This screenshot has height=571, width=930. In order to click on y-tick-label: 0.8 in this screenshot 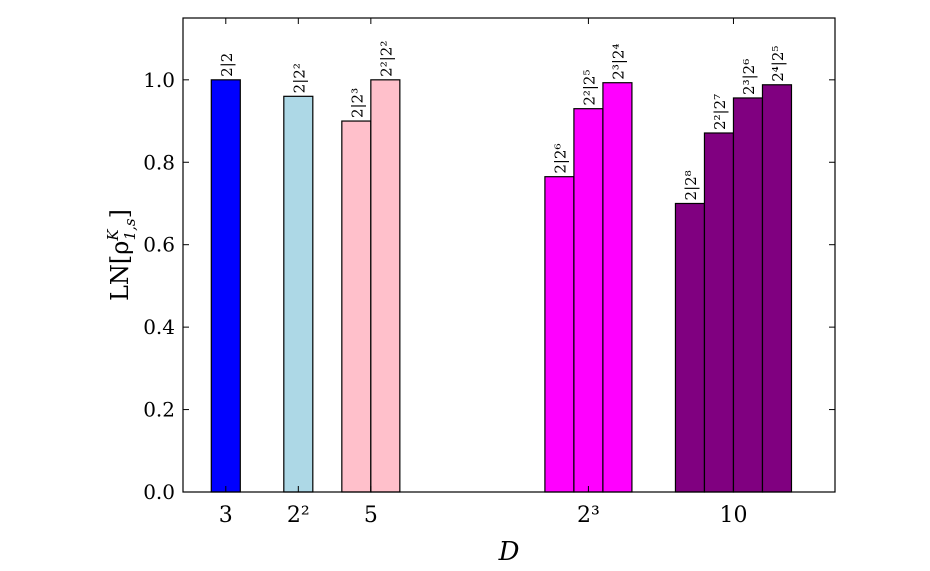, I will do `click(159, 162)`.